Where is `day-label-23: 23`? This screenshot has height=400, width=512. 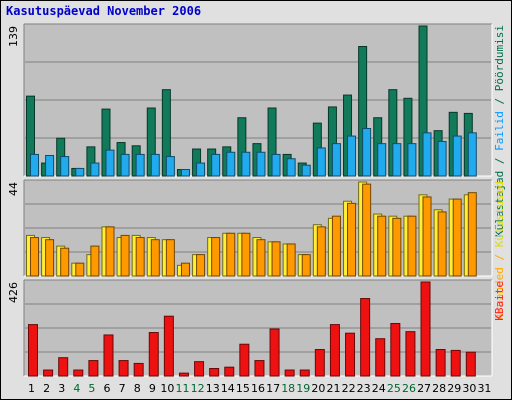
day-label-23: 23 is located at coordinates (364, 388).